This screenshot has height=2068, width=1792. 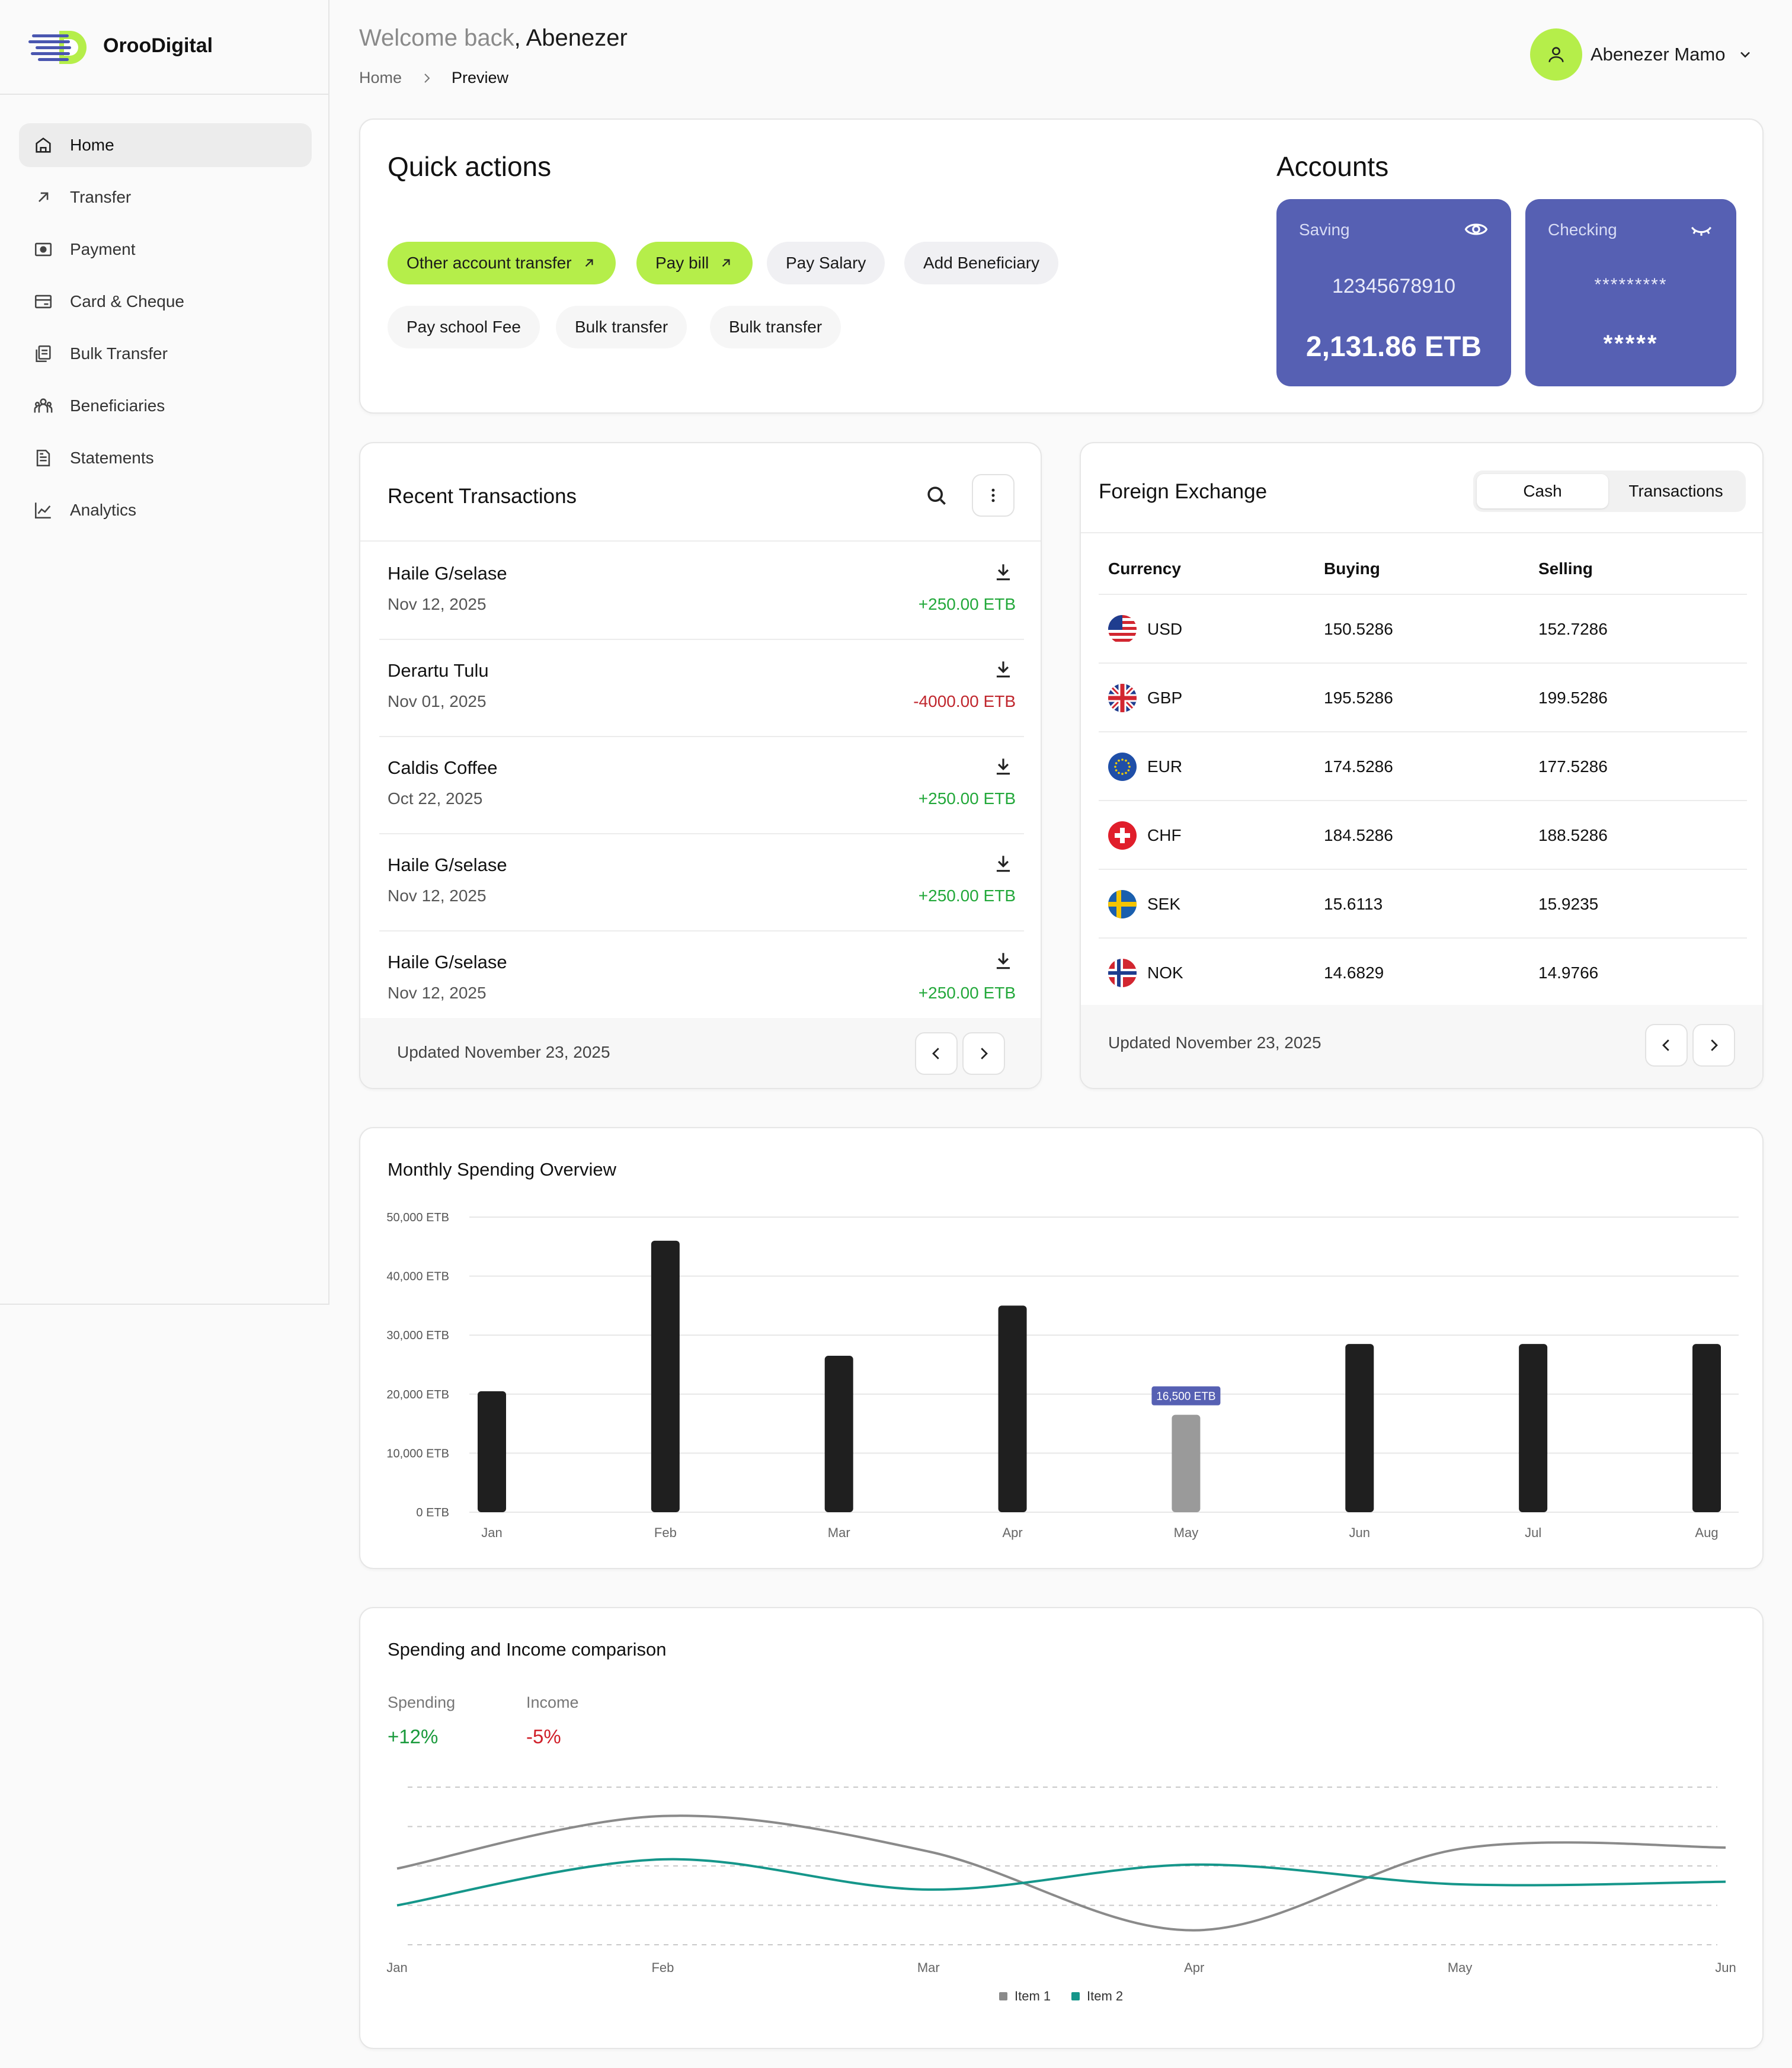 What do you see at coordinates (165, 406) in the screenshot?
I see `sidebar-item-beneficiaries: Beneficiaries` at bounding box center [165, 406].